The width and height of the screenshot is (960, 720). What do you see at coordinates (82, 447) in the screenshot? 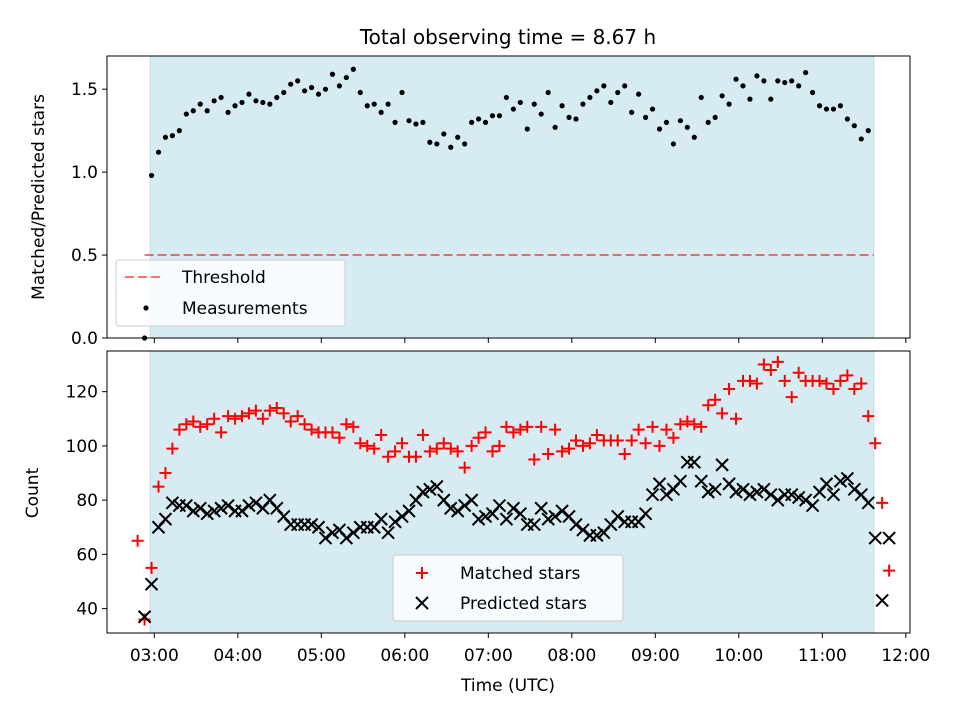
I see `bottom-y-tick-label: 100` at bounding box center [82, 447].